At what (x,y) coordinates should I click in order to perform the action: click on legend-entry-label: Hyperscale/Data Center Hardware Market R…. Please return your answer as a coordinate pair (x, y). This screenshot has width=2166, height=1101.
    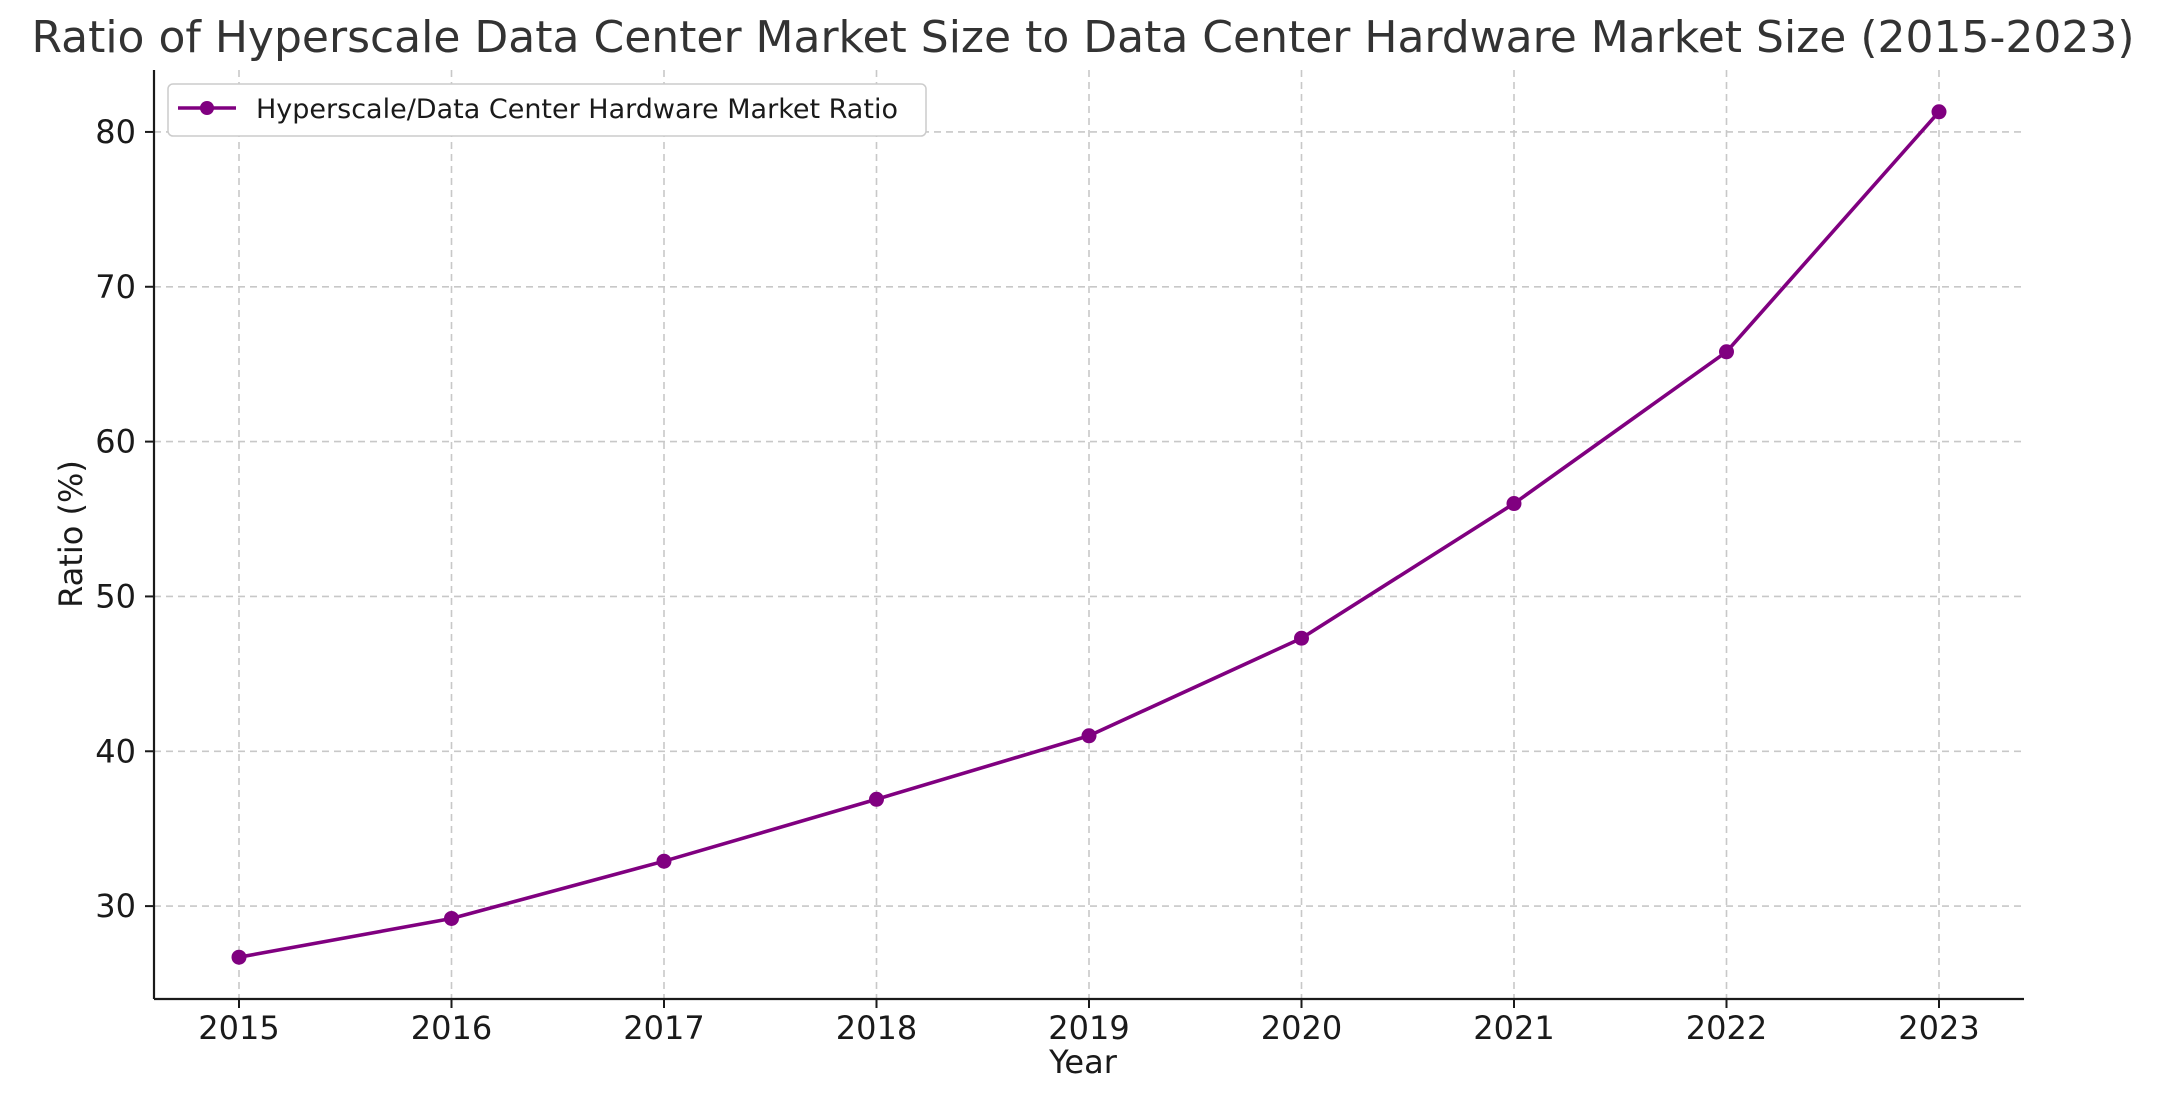
    Looking at the image, I should click on (577, 109).